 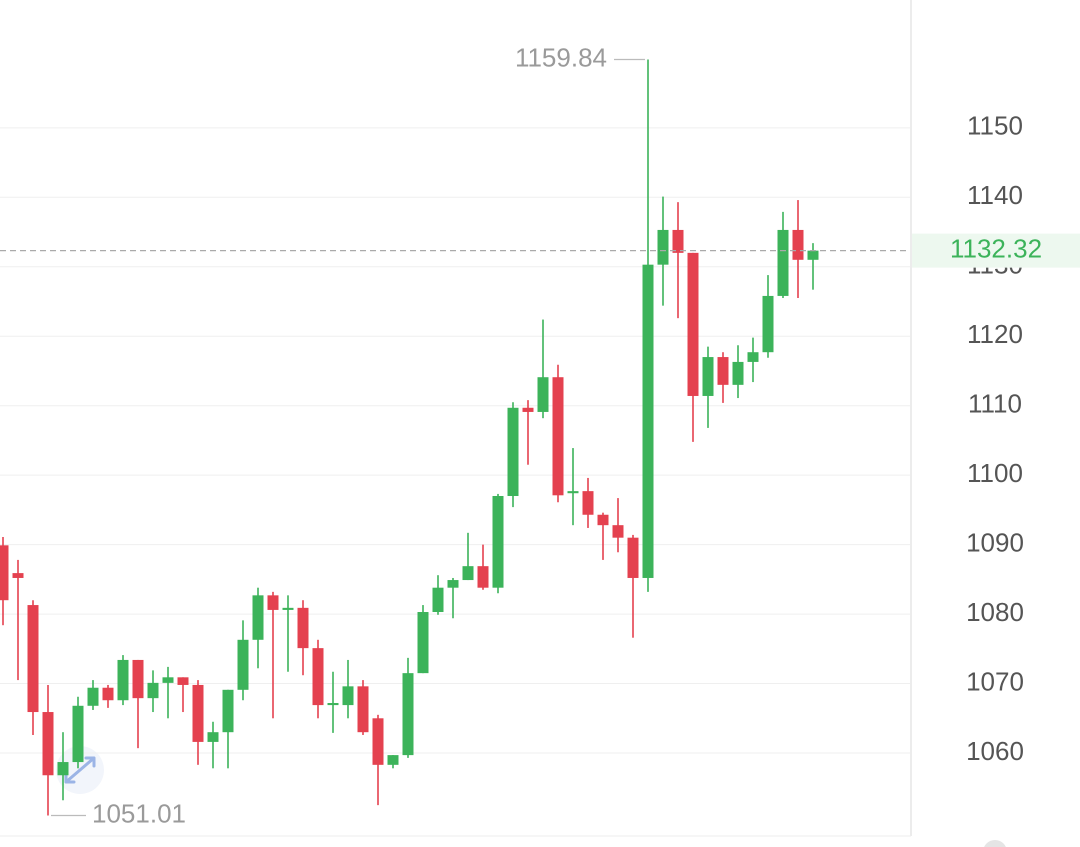 I want to click on expand-icon, so click(x=80, y=770).